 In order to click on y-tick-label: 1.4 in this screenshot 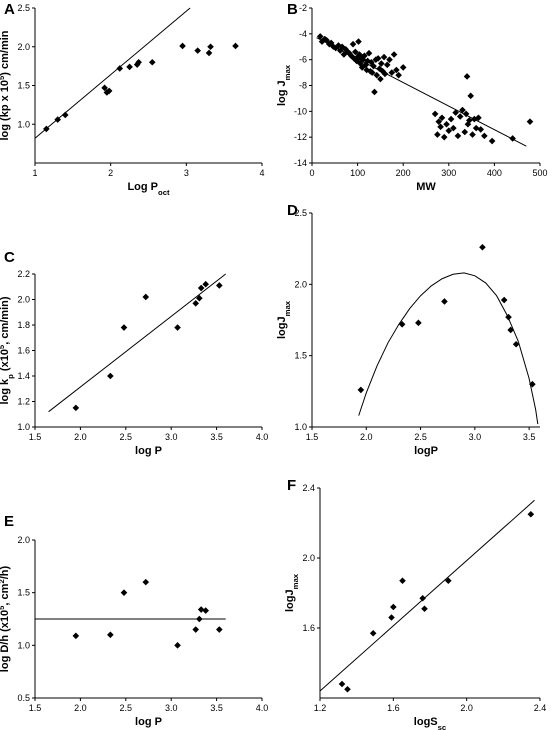, I will do `click(23, 376)`.